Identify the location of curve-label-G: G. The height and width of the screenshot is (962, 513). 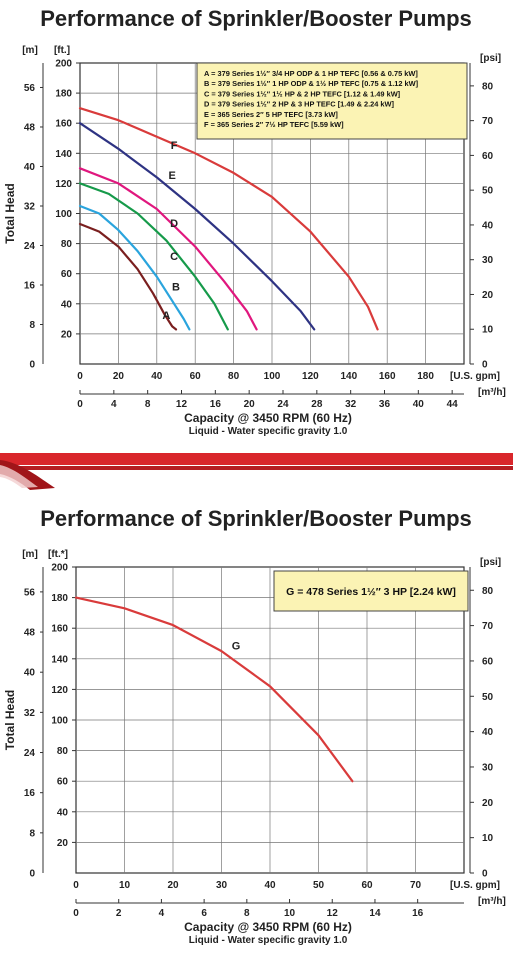
(236, 647).